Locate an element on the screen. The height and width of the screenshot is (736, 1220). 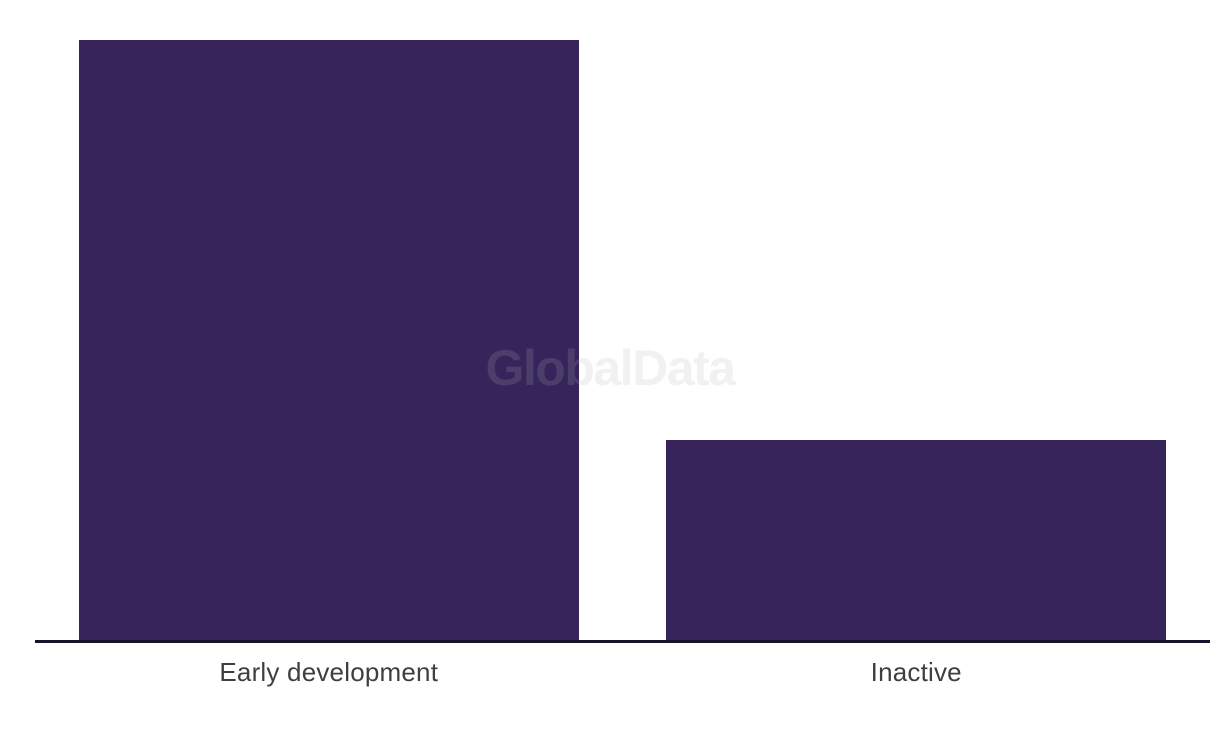
x-axis-label-early-development: Early development is located at coordinates (329, 672).